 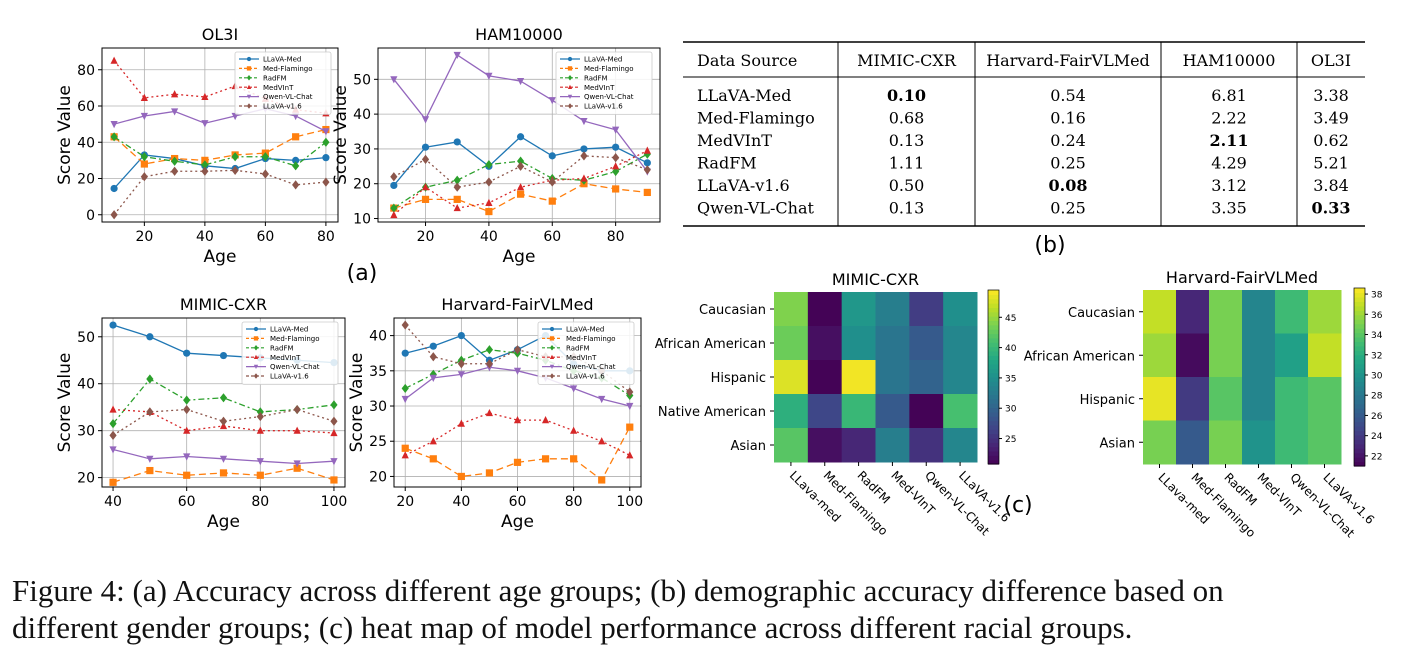 I want to click on chart-title: HAM10000, so click(x=519, y=34).